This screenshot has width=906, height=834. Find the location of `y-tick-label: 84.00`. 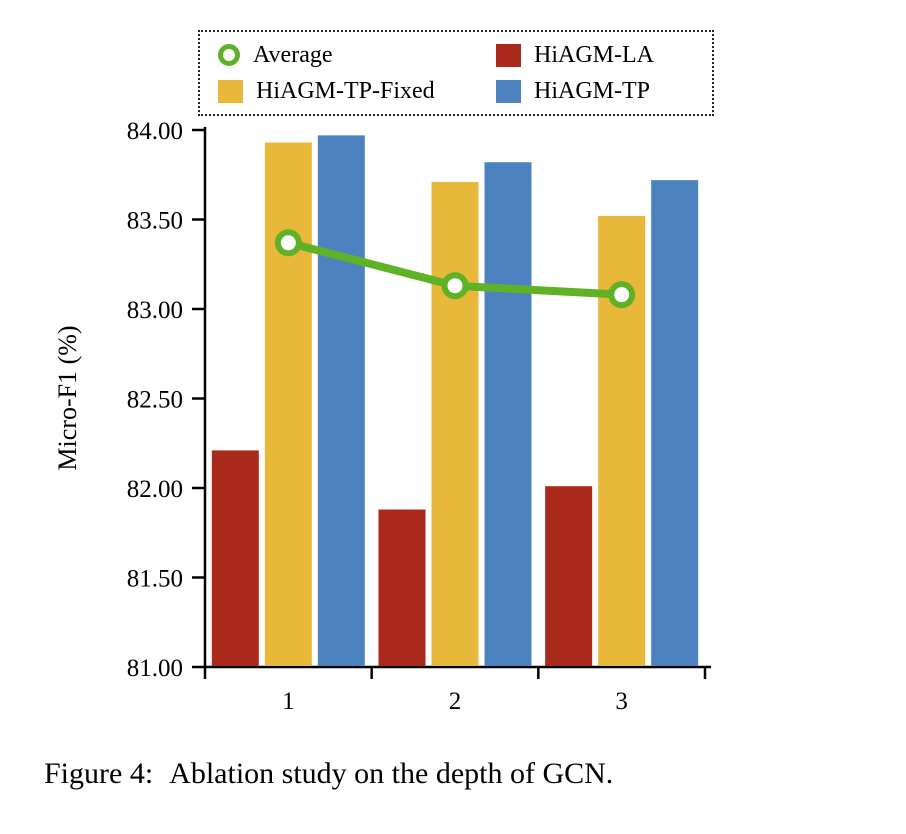

y-tick-label: 84.00 is located at coordinates (155, 131).